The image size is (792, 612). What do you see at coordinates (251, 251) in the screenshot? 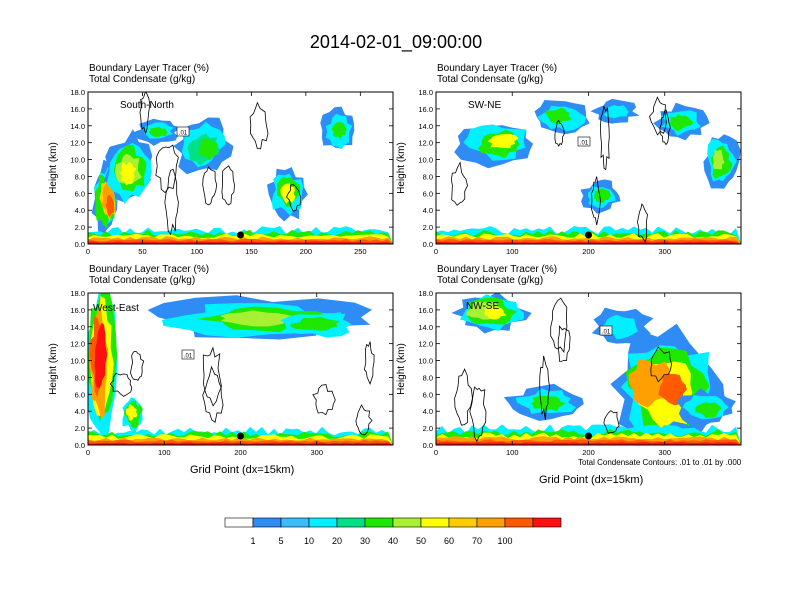
I see `x-tick-label: 150` at bounding box center [251, 251].